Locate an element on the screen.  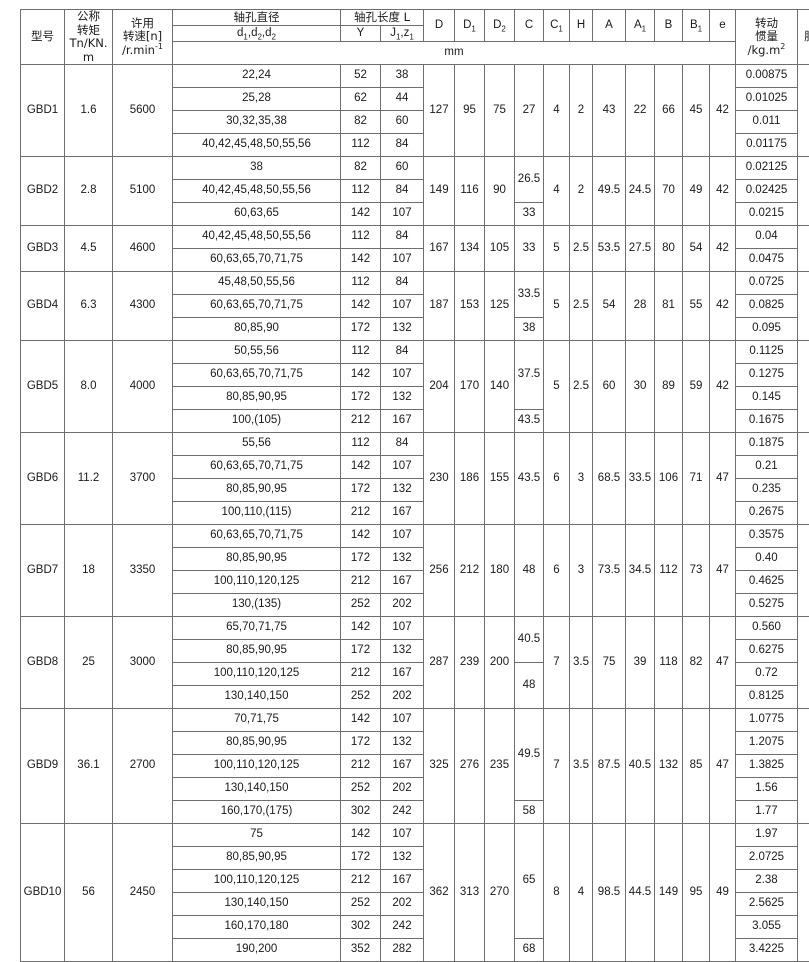
cell-D: 127 is located at coordinates (439, 111).